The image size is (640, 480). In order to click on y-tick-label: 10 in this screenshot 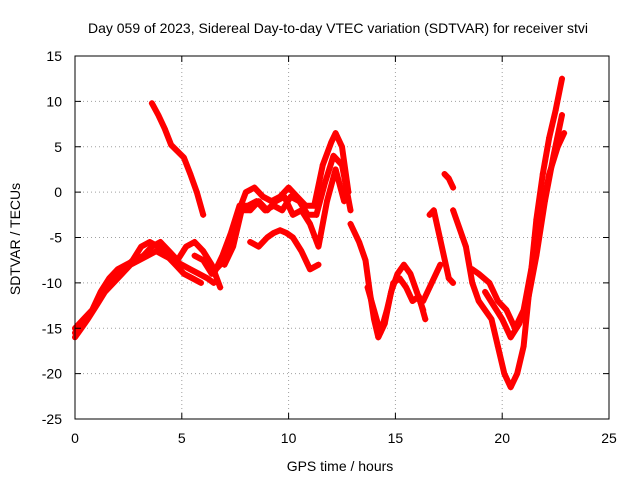, I will do `click(54, 101)`.